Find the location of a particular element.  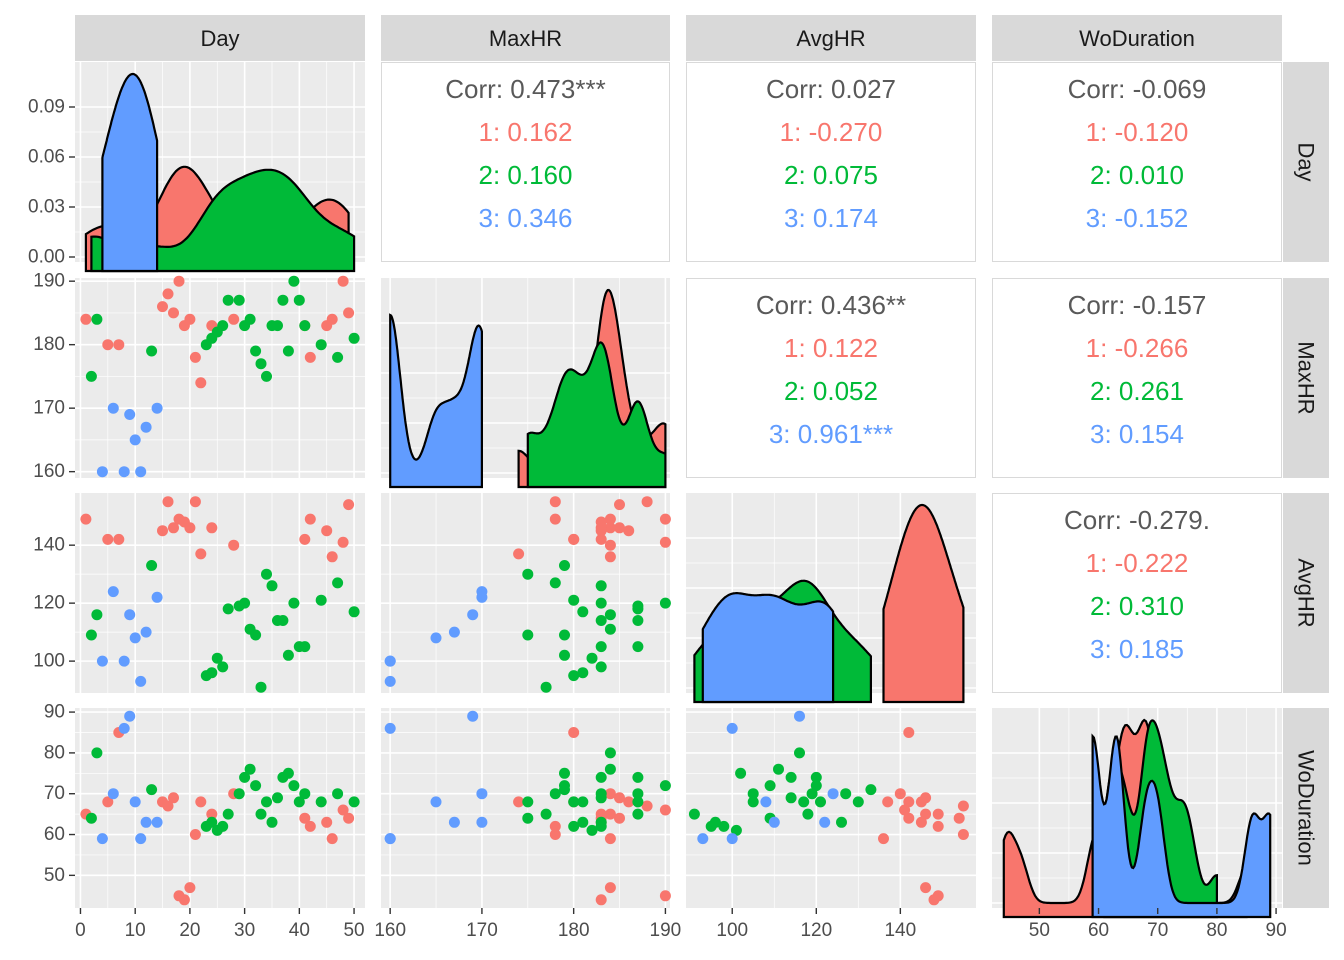

y-tick-label: 90 is located at coordinates (54, 712).